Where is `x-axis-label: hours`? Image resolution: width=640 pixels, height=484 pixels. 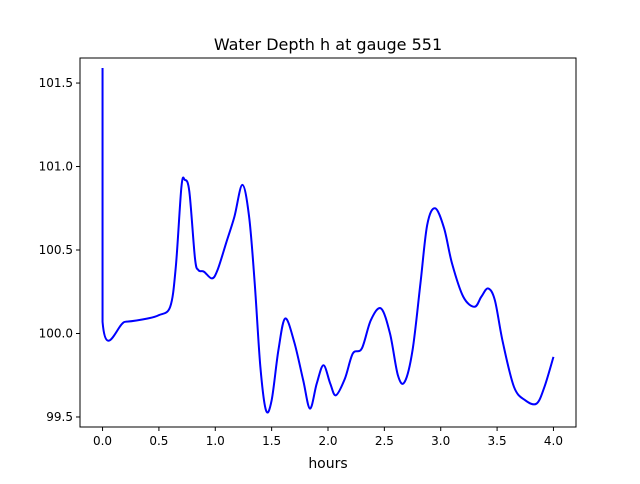 x-axis-label: hours is located at coordinates (327, 464).